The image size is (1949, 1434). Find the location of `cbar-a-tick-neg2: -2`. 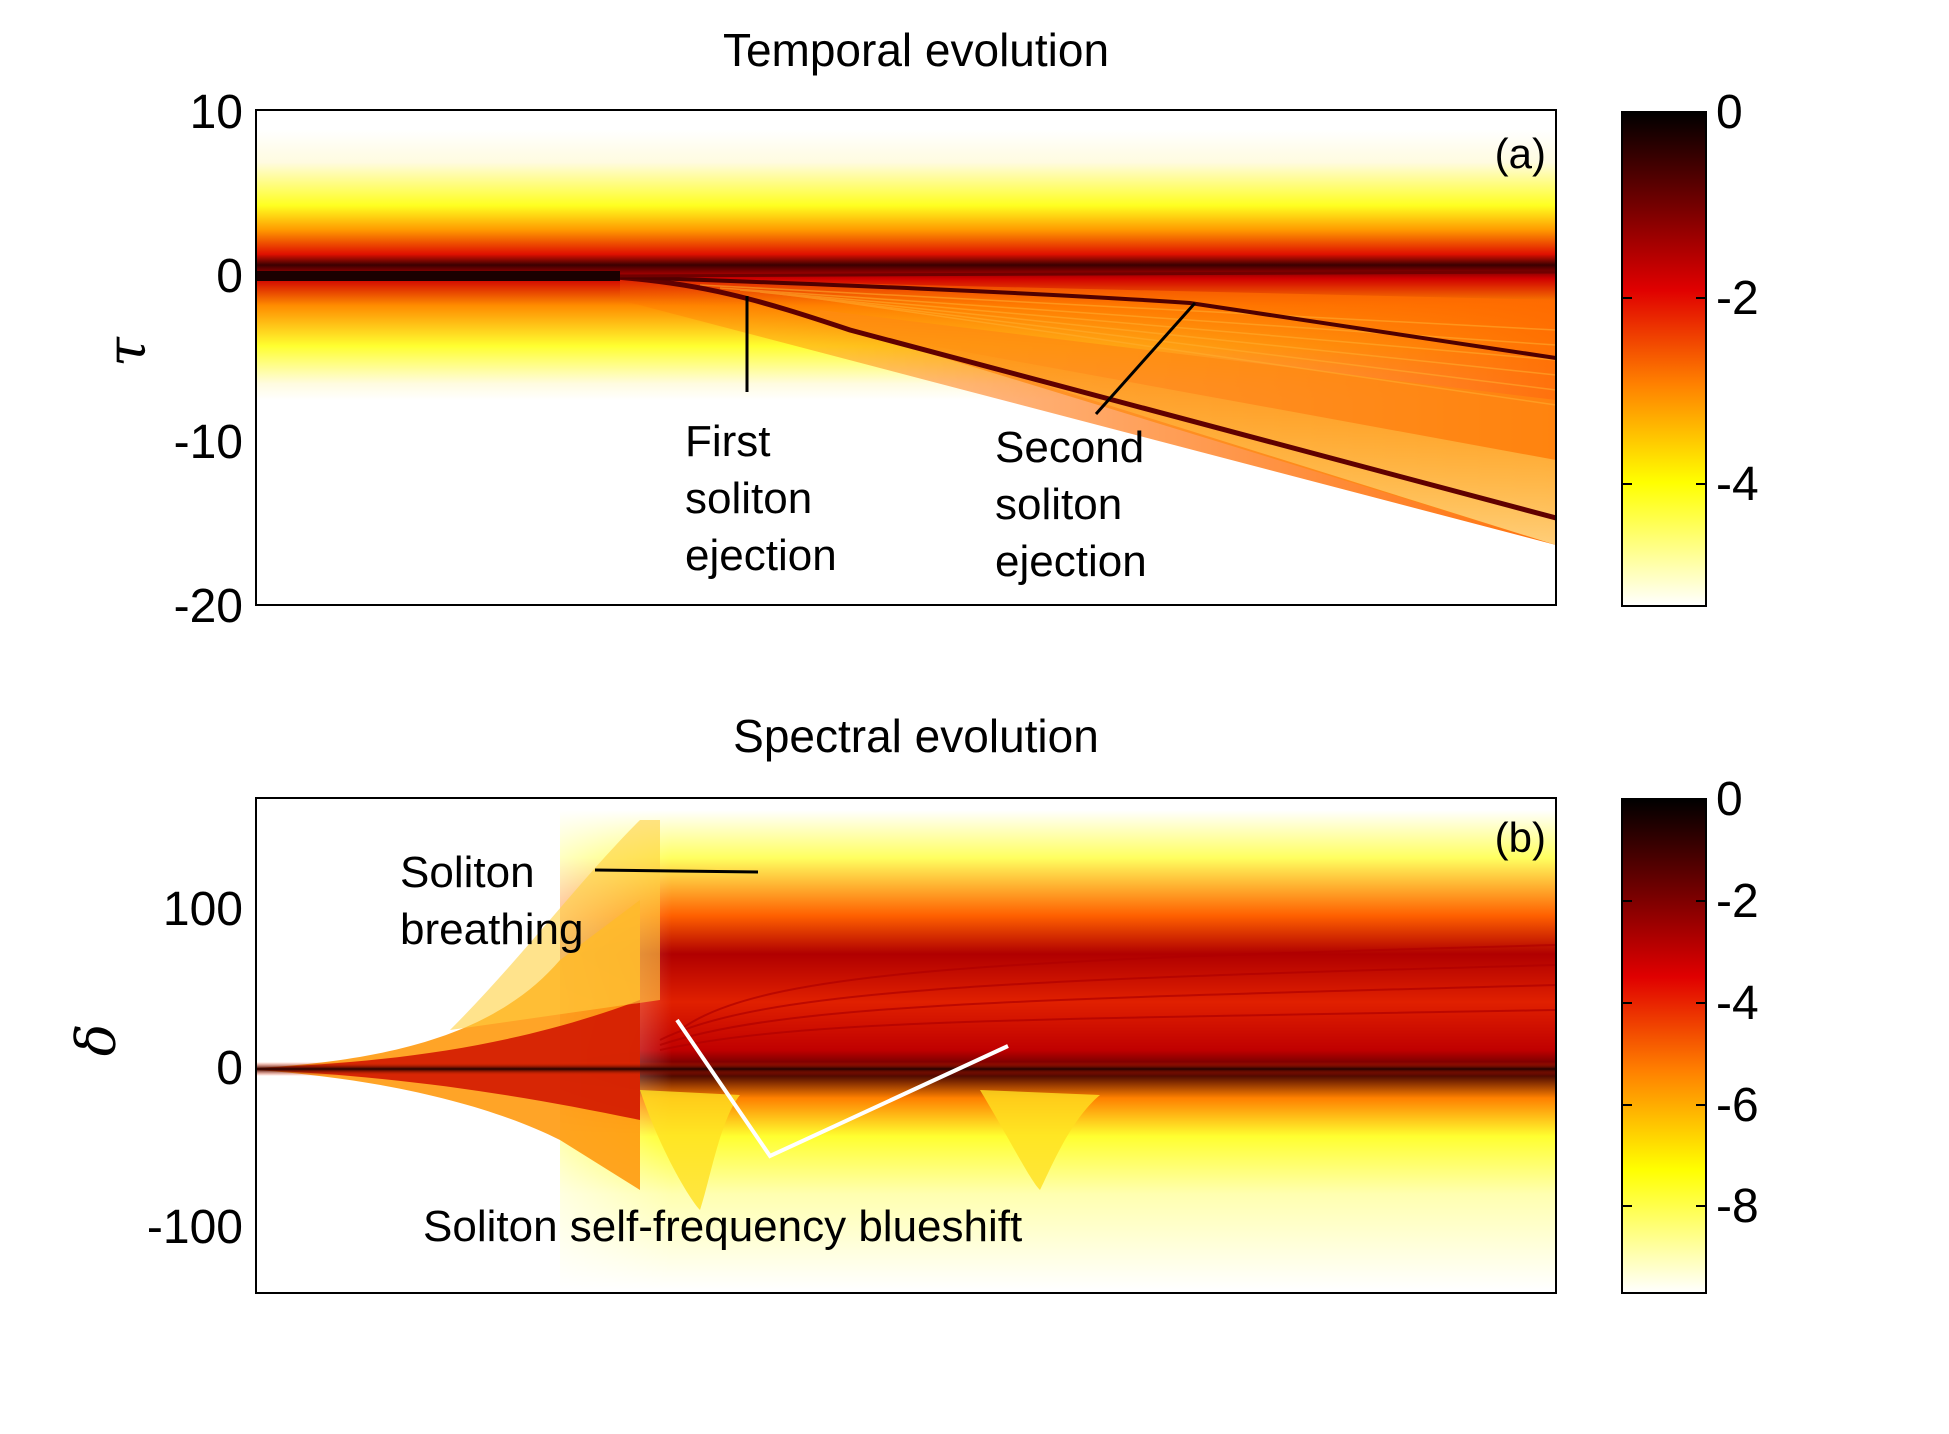

cbar-a-tick-neg2: -2 is located at coordinates (1737, 298).